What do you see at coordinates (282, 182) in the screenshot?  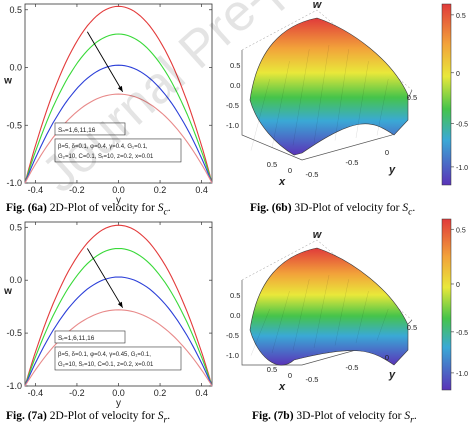 I see `x-axis-label: x` at bounding box center [282, 182].